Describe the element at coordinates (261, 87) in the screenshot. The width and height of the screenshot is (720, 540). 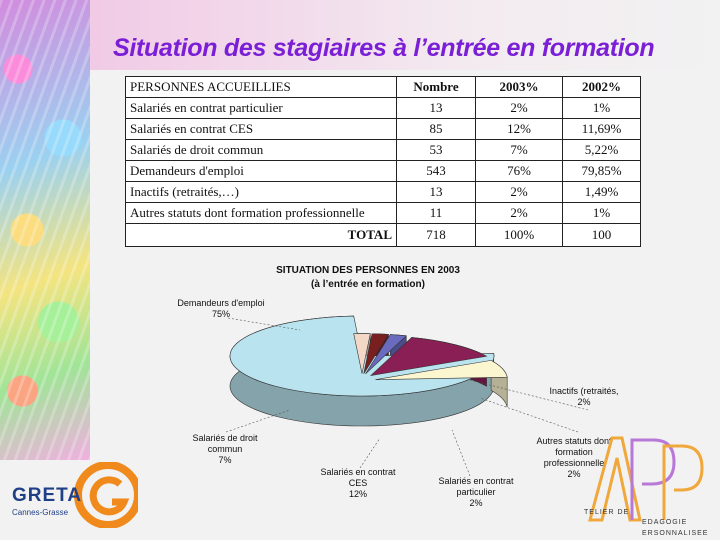
I see `column-header: PERSONNES ACCUEILLIES` at that location.